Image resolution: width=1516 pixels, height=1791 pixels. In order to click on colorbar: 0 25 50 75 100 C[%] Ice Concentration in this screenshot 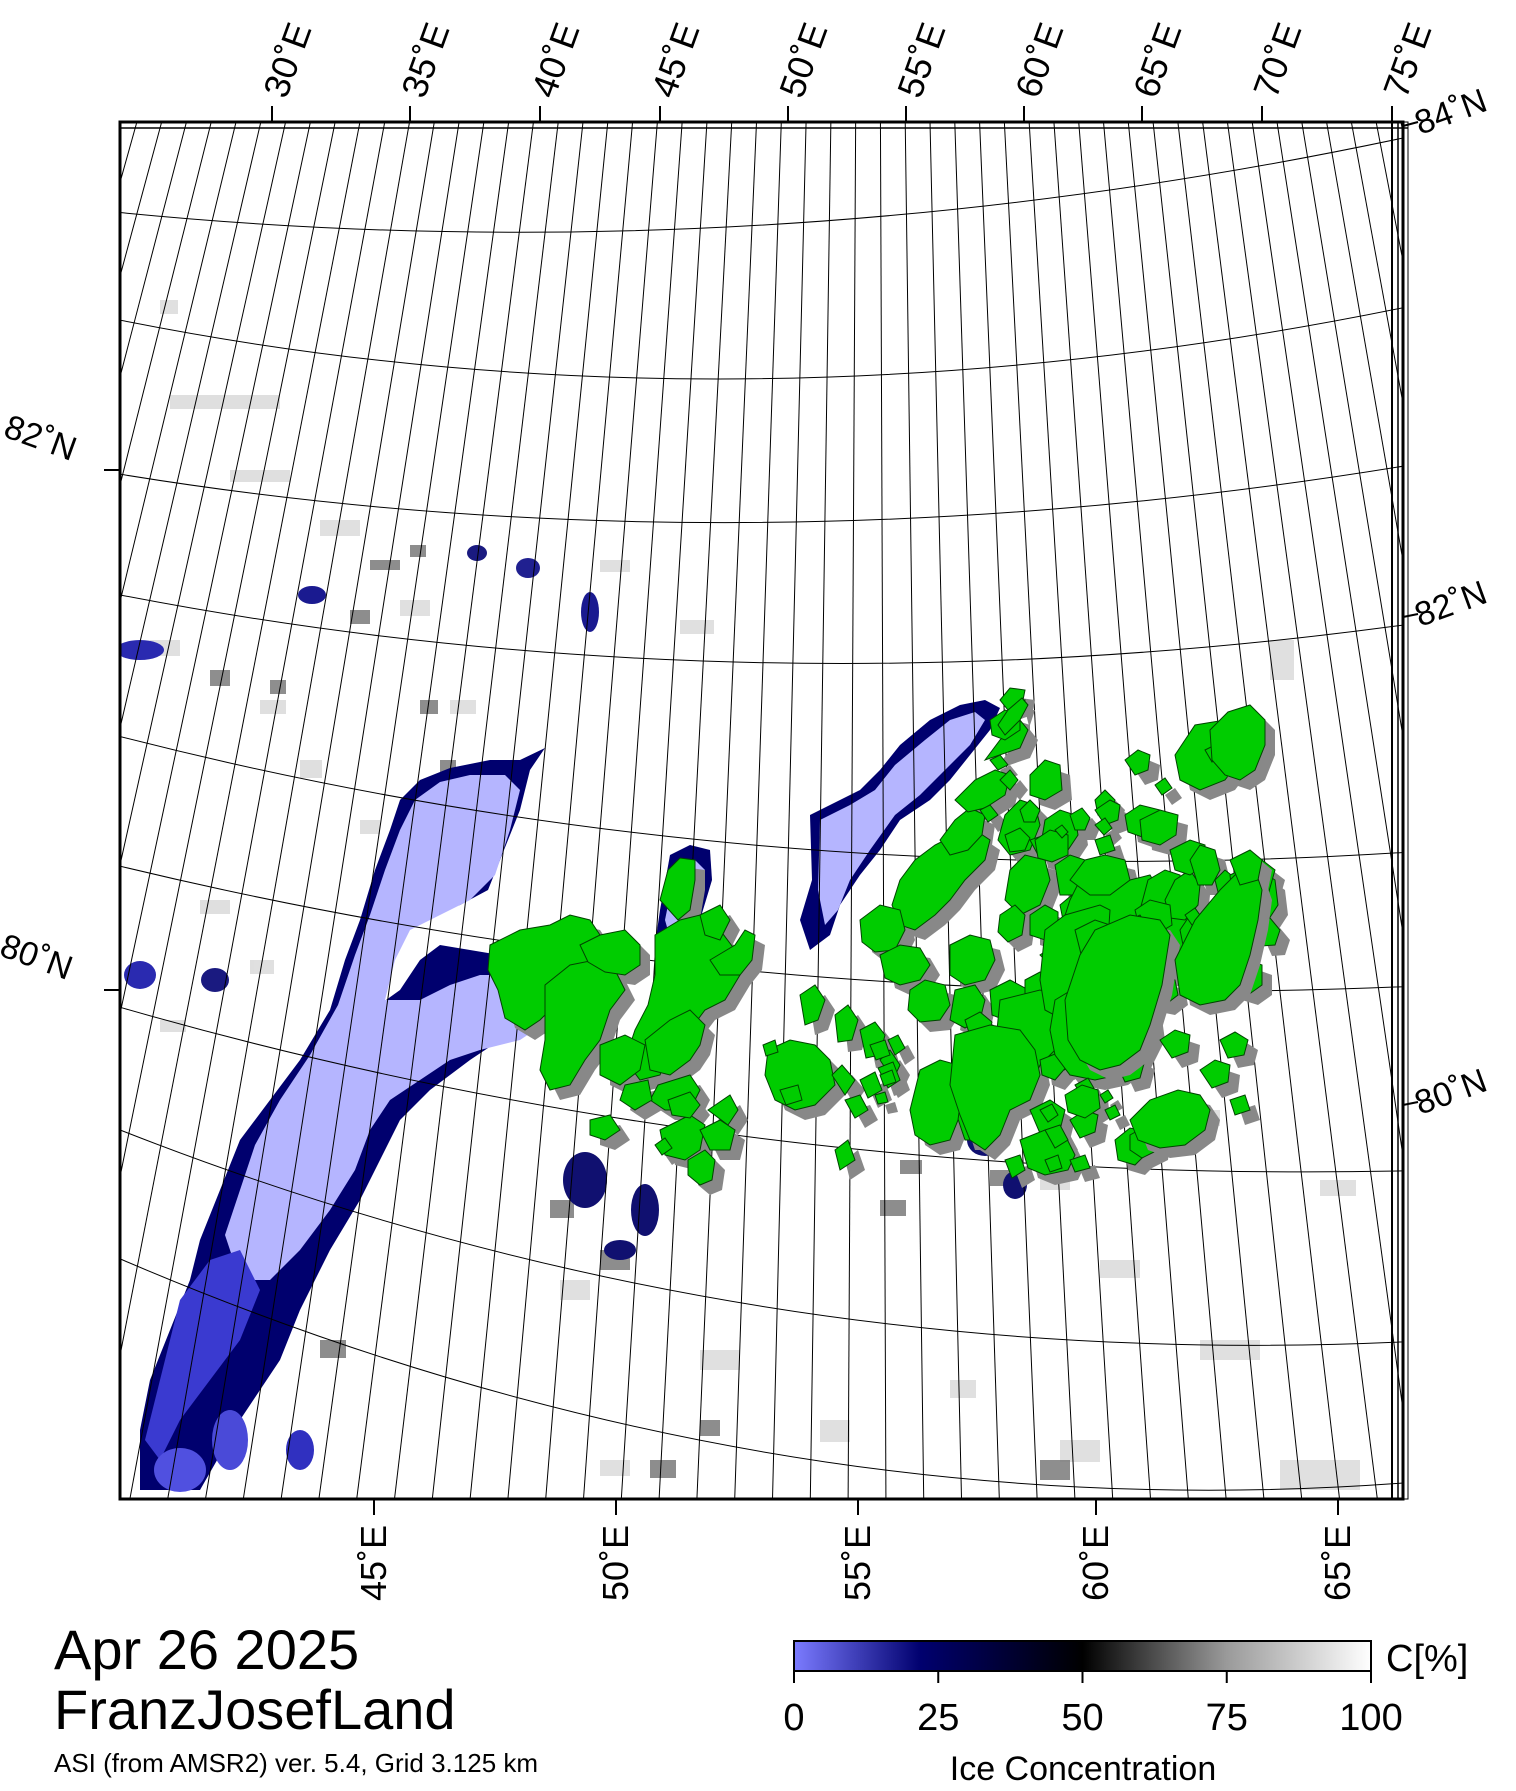, I will do `click(1125, 1713)`.